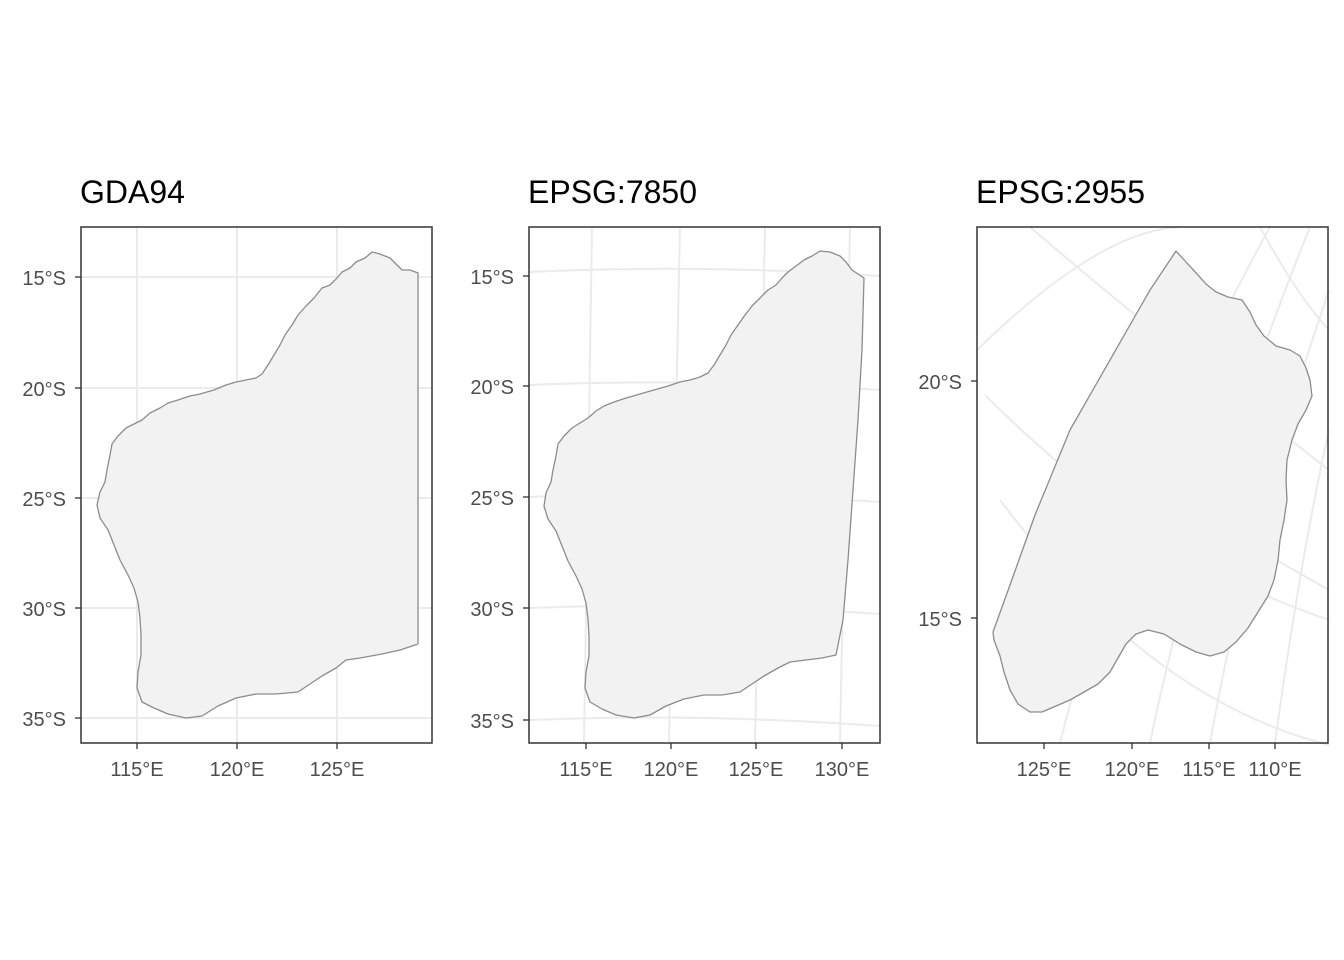  Describe the element at coordinates (842, 770) in the screenshot. I see `lon-label: 130°E` at that location.